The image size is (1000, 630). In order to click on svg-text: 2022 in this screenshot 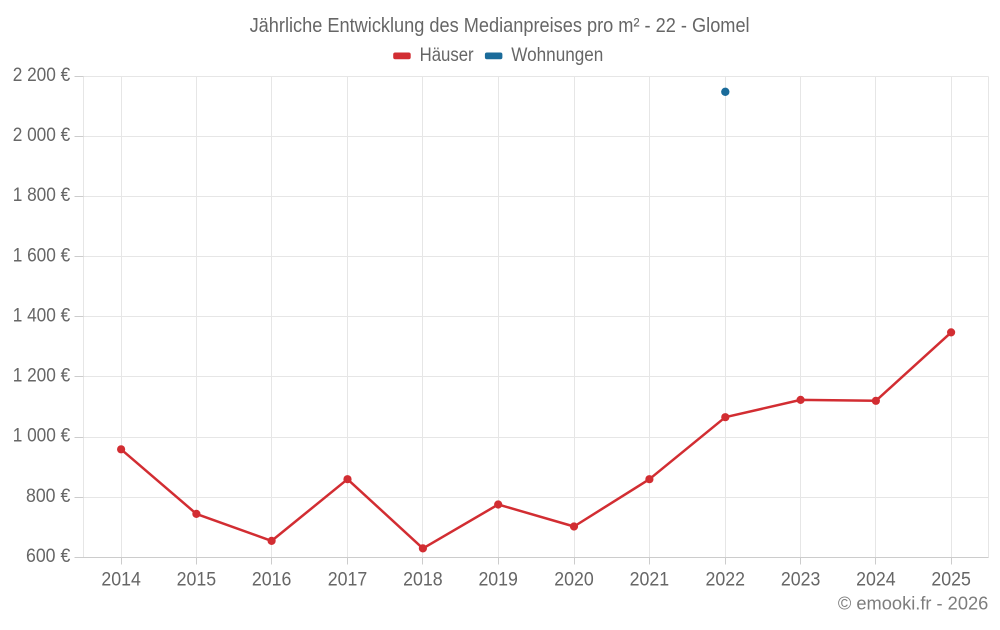, I will do `click(726, 580)`.